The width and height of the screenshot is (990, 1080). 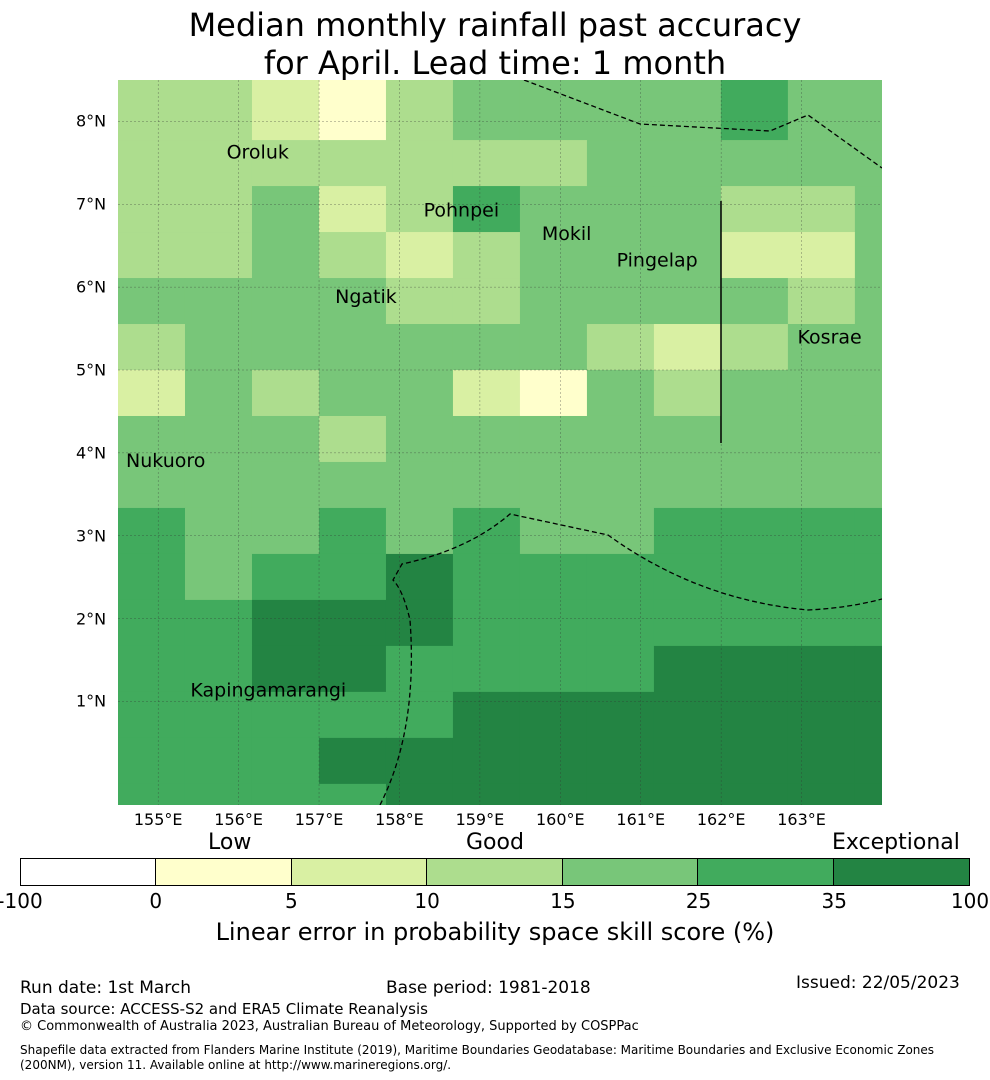 What do you see at coordinates (462, 211) in the screenshot?
I see `place-label: Pohnpei` at bounding box center [462, 211].